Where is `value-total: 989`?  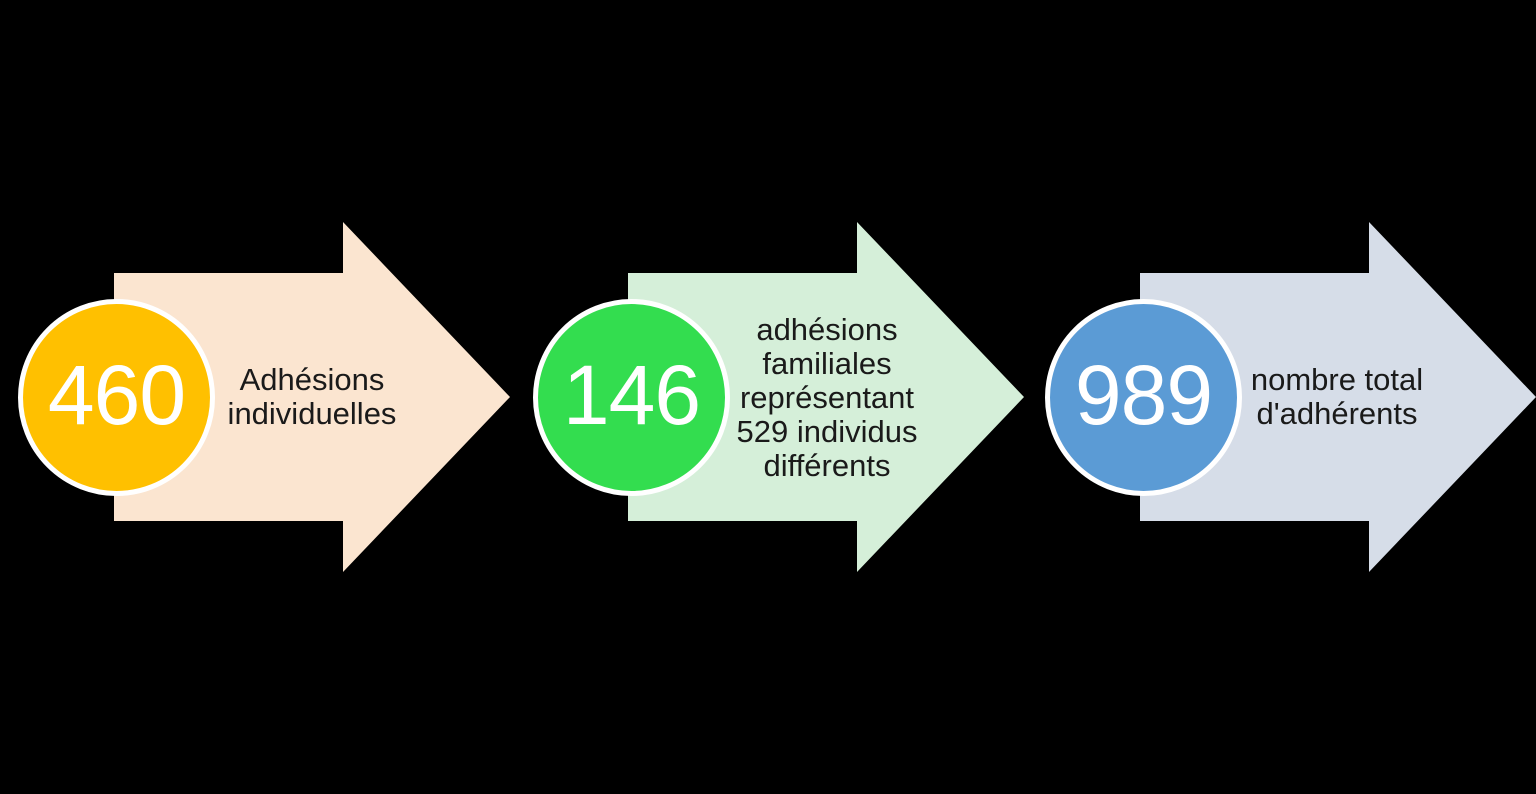
value-total: 989 is located at coordinates (1143, 394).